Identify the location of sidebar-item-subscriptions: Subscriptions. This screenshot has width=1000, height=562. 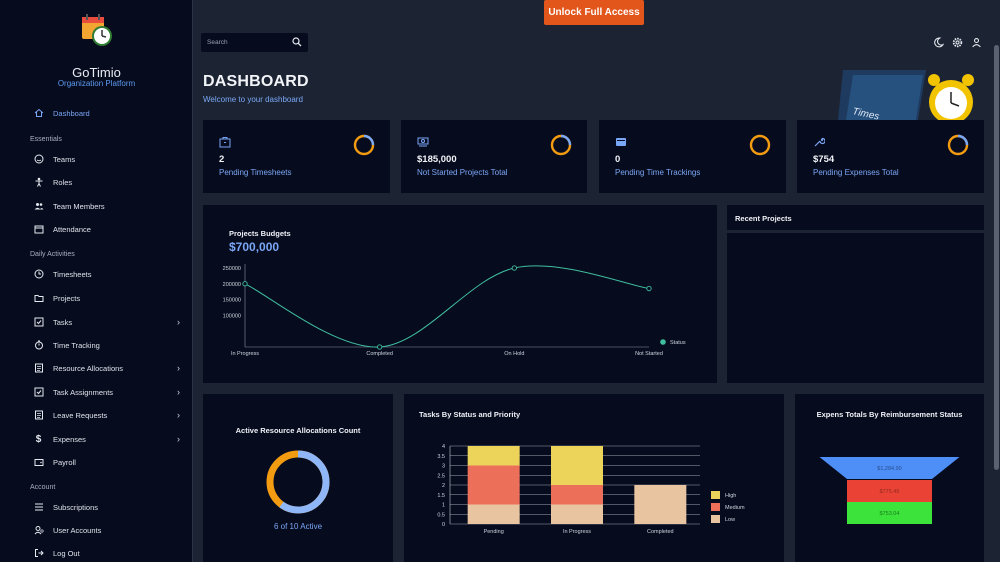
(96, 507).